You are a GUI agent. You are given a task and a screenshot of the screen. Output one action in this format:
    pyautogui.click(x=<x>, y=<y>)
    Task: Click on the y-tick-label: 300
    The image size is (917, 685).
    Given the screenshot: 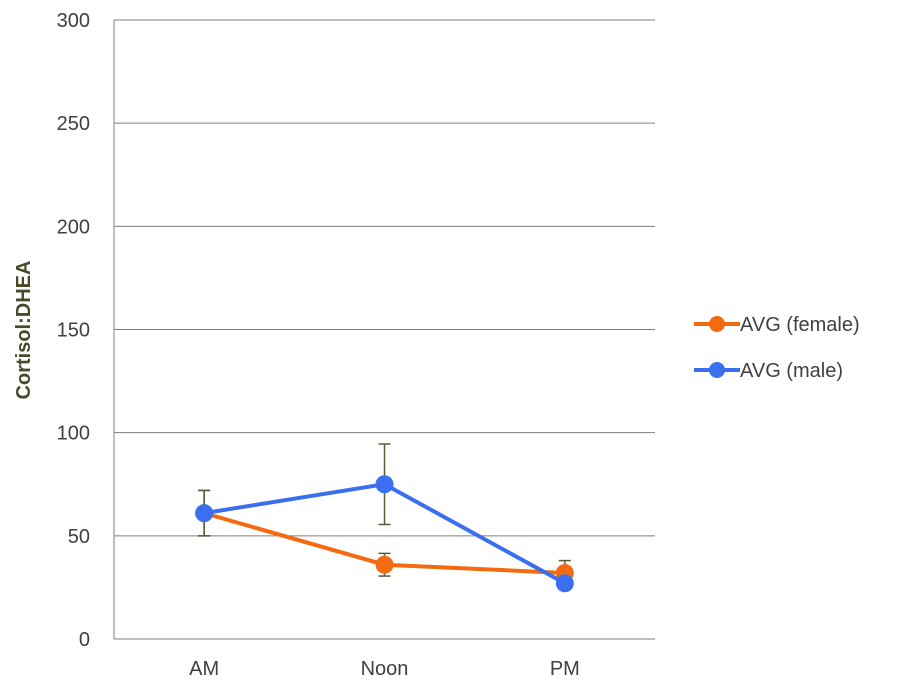 What is the action you would take?
    pyautogui.click(x=73, y=21)
    